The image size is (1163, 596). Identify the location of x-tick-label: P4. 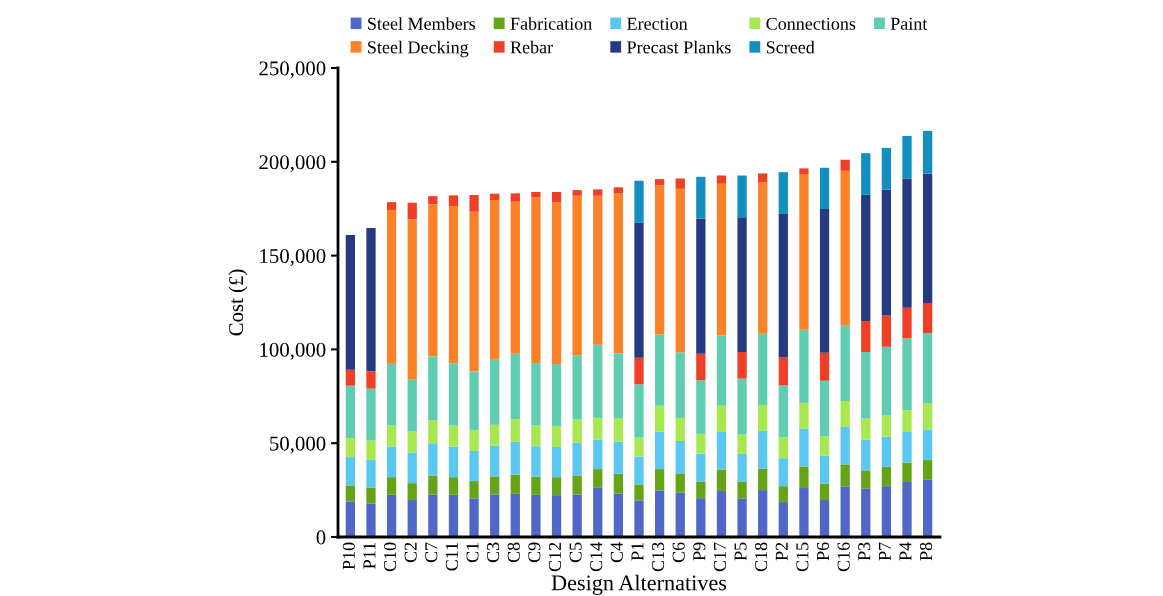
(905, 551).